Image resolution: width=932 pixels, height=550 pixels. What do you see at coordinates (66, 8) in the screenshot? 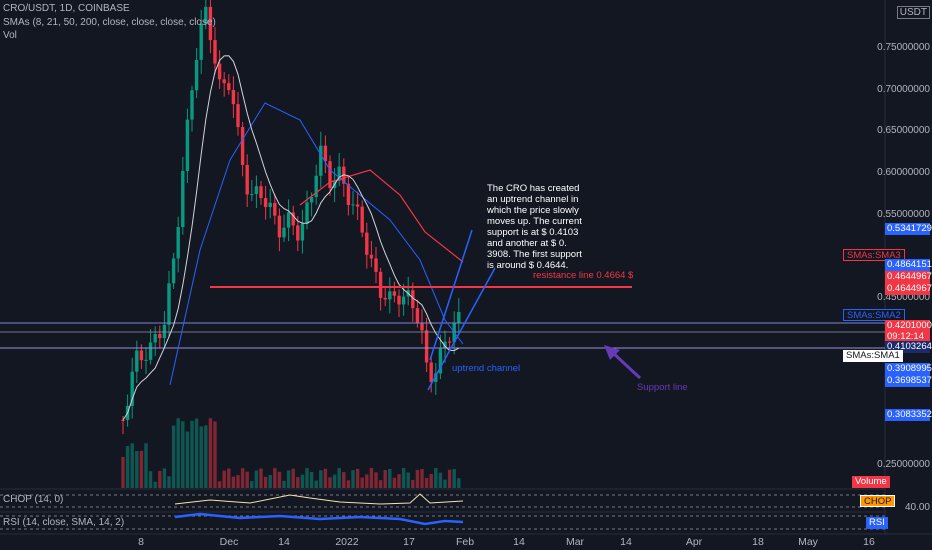
I see `symbol: CRO/USDT, 1D, COINBASE` at bounding box center [66, 8].